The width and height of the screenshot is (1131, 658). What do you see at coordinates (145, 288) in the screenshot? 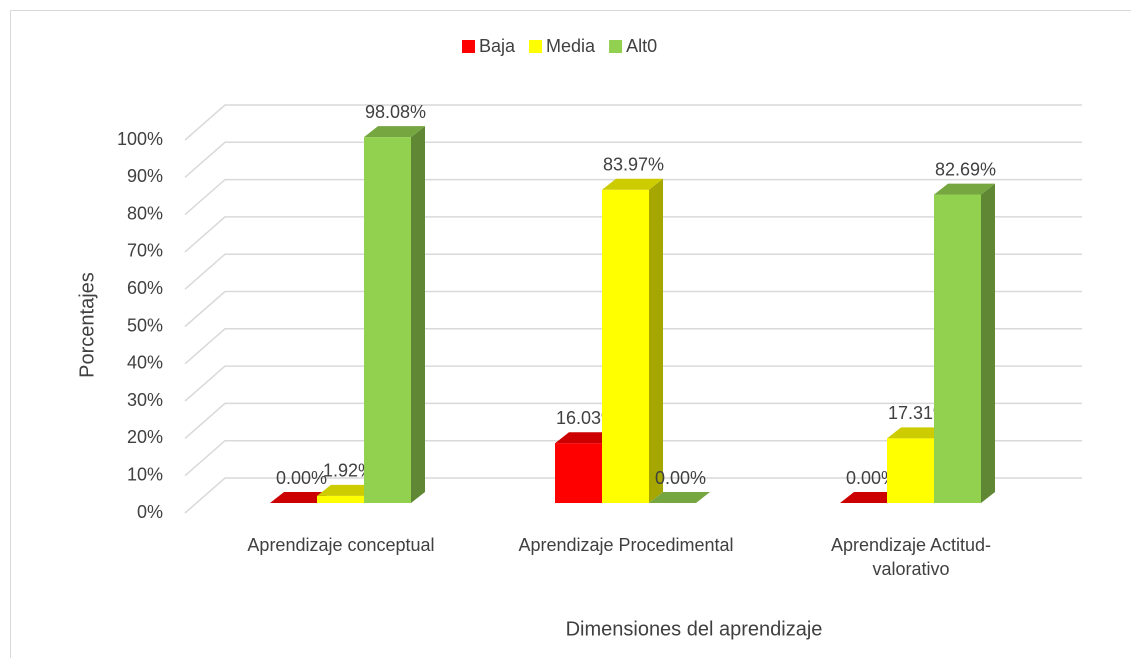
I see `y-tick-label: 60%` at bounding box center [145, 288].